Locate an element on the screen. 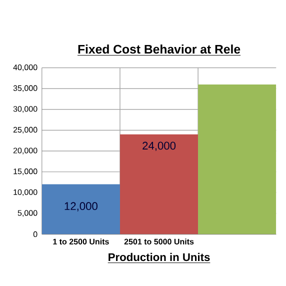 This screenshot has width=286, height=286. y-tick-label: 10,000 is located at coordinates (26, 192).